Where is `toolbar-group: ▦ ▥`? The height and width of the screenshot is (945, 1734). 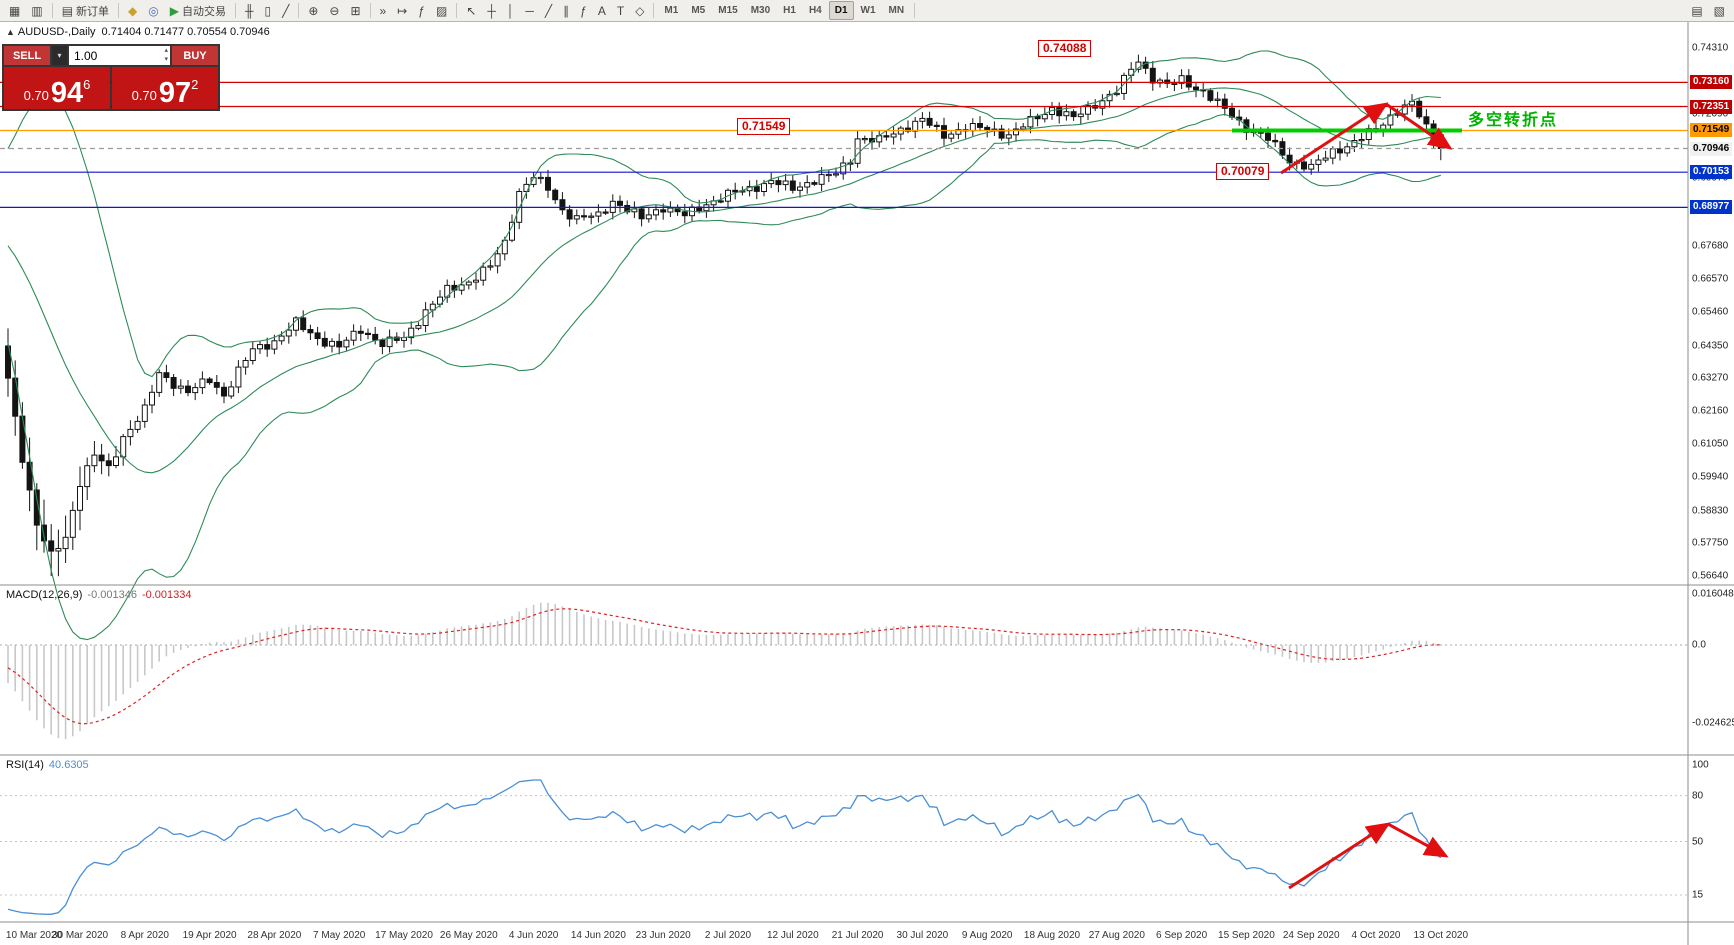
toolbar-group: ▦ ▥ is located at coordinates (26, 10).